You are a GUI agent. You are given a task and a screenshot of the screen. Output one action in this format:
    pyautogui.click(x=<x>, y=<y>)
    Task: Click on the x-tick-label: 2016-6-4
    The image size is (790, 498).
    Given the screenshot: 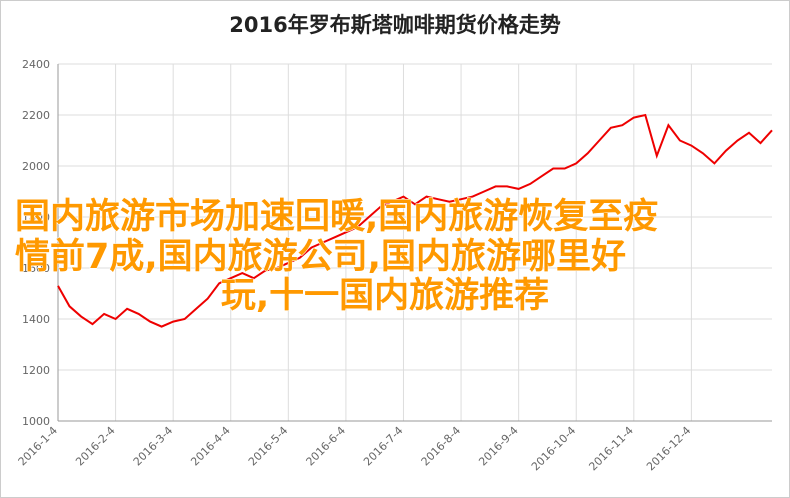 What is the action you would take?
    pyautogui.click(x=326, y=446)
    